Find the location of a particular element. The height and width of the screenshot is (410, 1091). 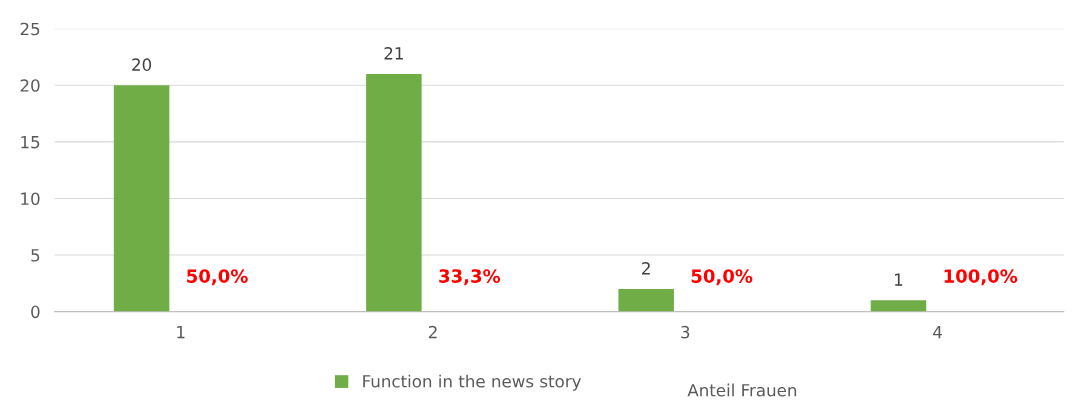

x-tick-label: 4 is located at coordinates (937, 332).